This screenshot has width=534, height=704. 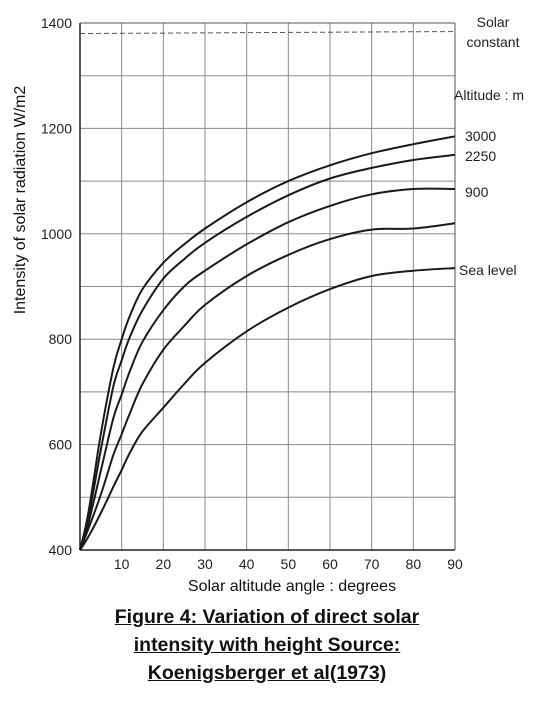 I want to click on x-tick-label-80: 80, so click(x=414, y=564).